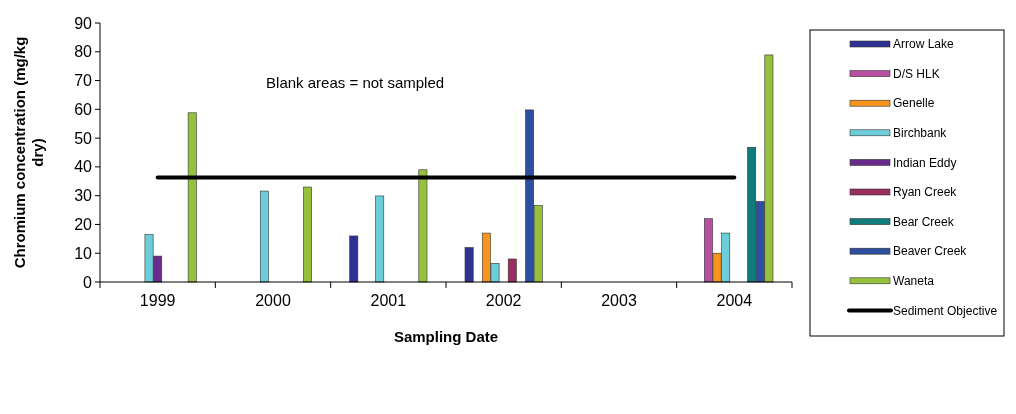 Image resolution: width=1016 pixels, height=414 pixels. Describe the element at coordinates (83, 196) in the screenshot. I see `y-tick-label: 30` at that location.